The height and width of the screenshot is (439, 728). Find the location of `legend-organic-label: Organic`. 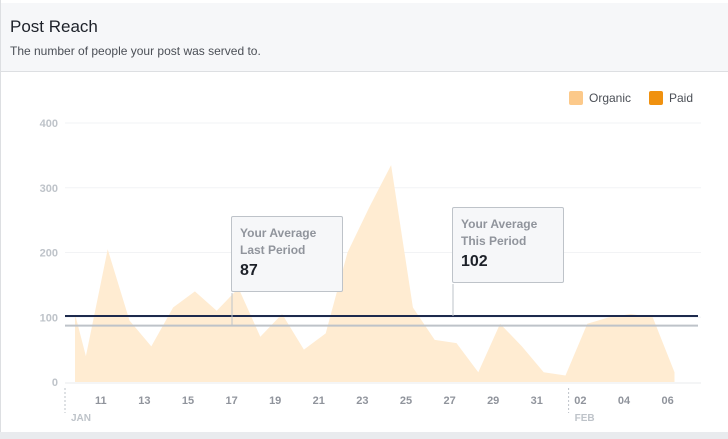

legend-organic-label: Organic is located at coordinates (610, 98).